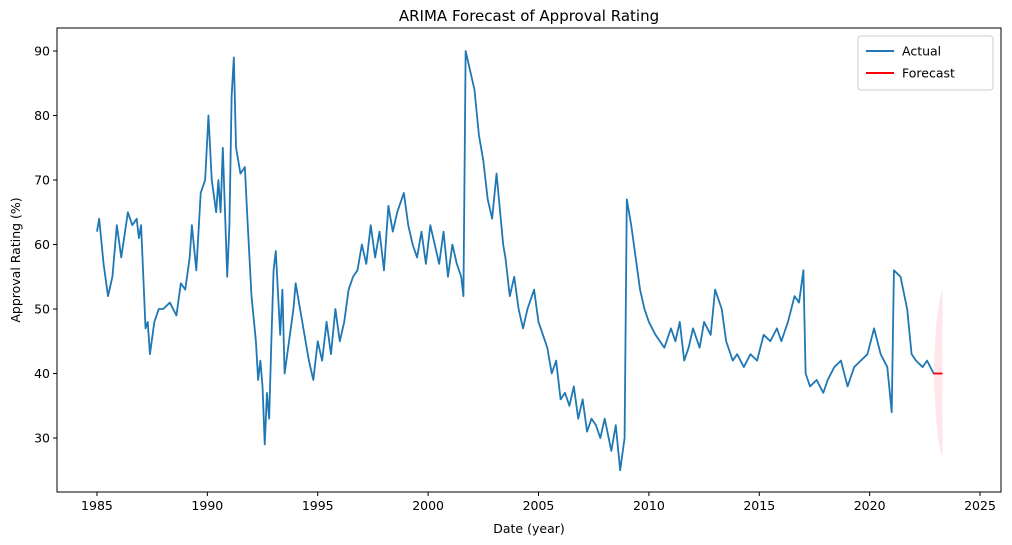 This screenshot has width=1012, height=545. Describe the element at coordinates (42, 180) in the screenshot. I see `y-tick-label: 70` at that location.